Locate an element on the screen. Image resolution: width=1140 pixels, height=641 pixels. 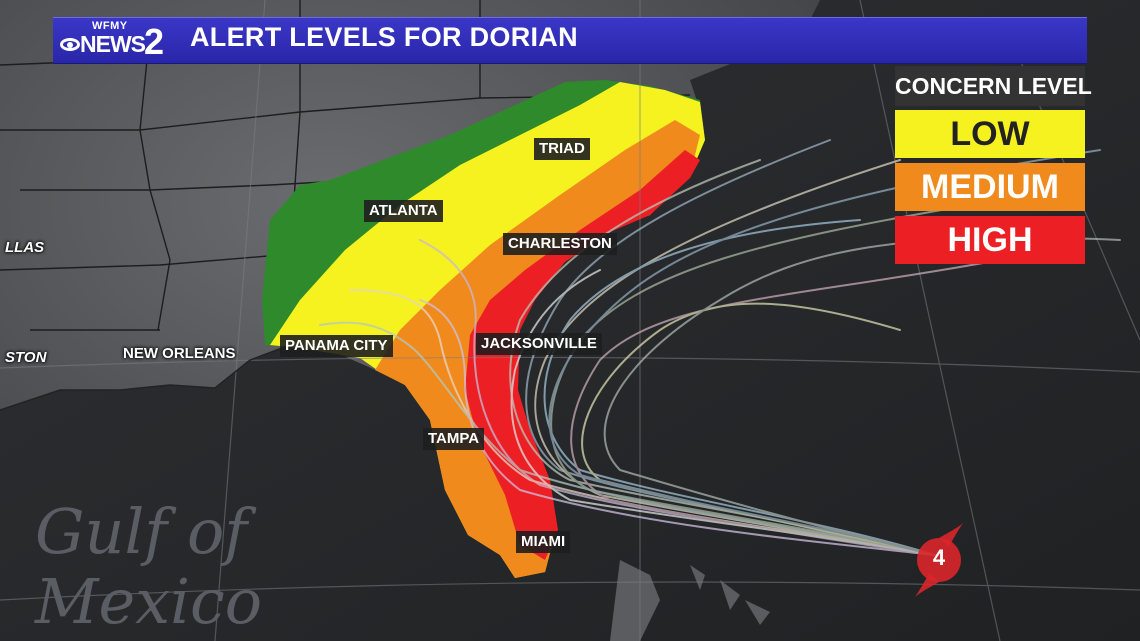
islands is located at coordinates (690, 600).